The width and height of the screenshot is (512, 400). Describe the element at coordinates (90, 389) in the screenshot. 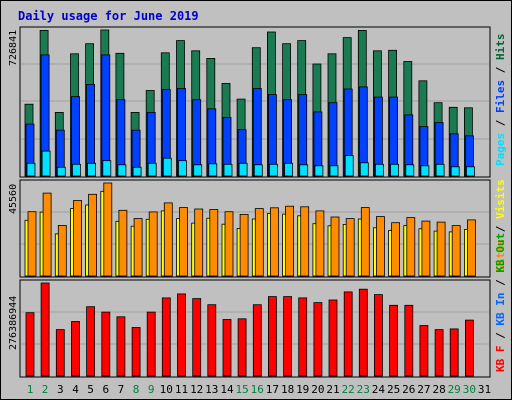

I see `x-axis-label: 5` at that location.